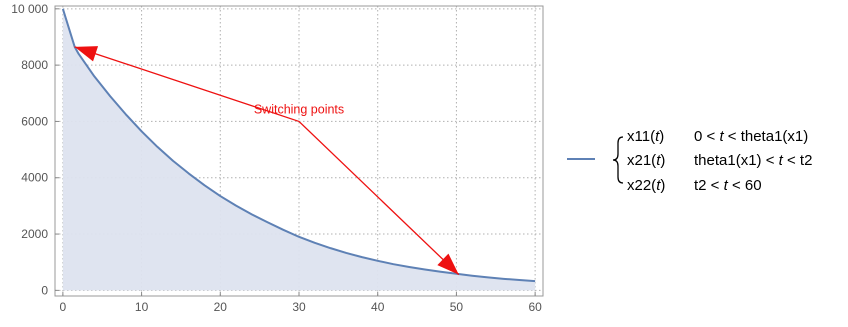 The image size is (848, 327). What do you see at coordinates (646, 185) in the screenshot?
I see `legend-entry-name: x22(t)` at bounding box center [646, 185].